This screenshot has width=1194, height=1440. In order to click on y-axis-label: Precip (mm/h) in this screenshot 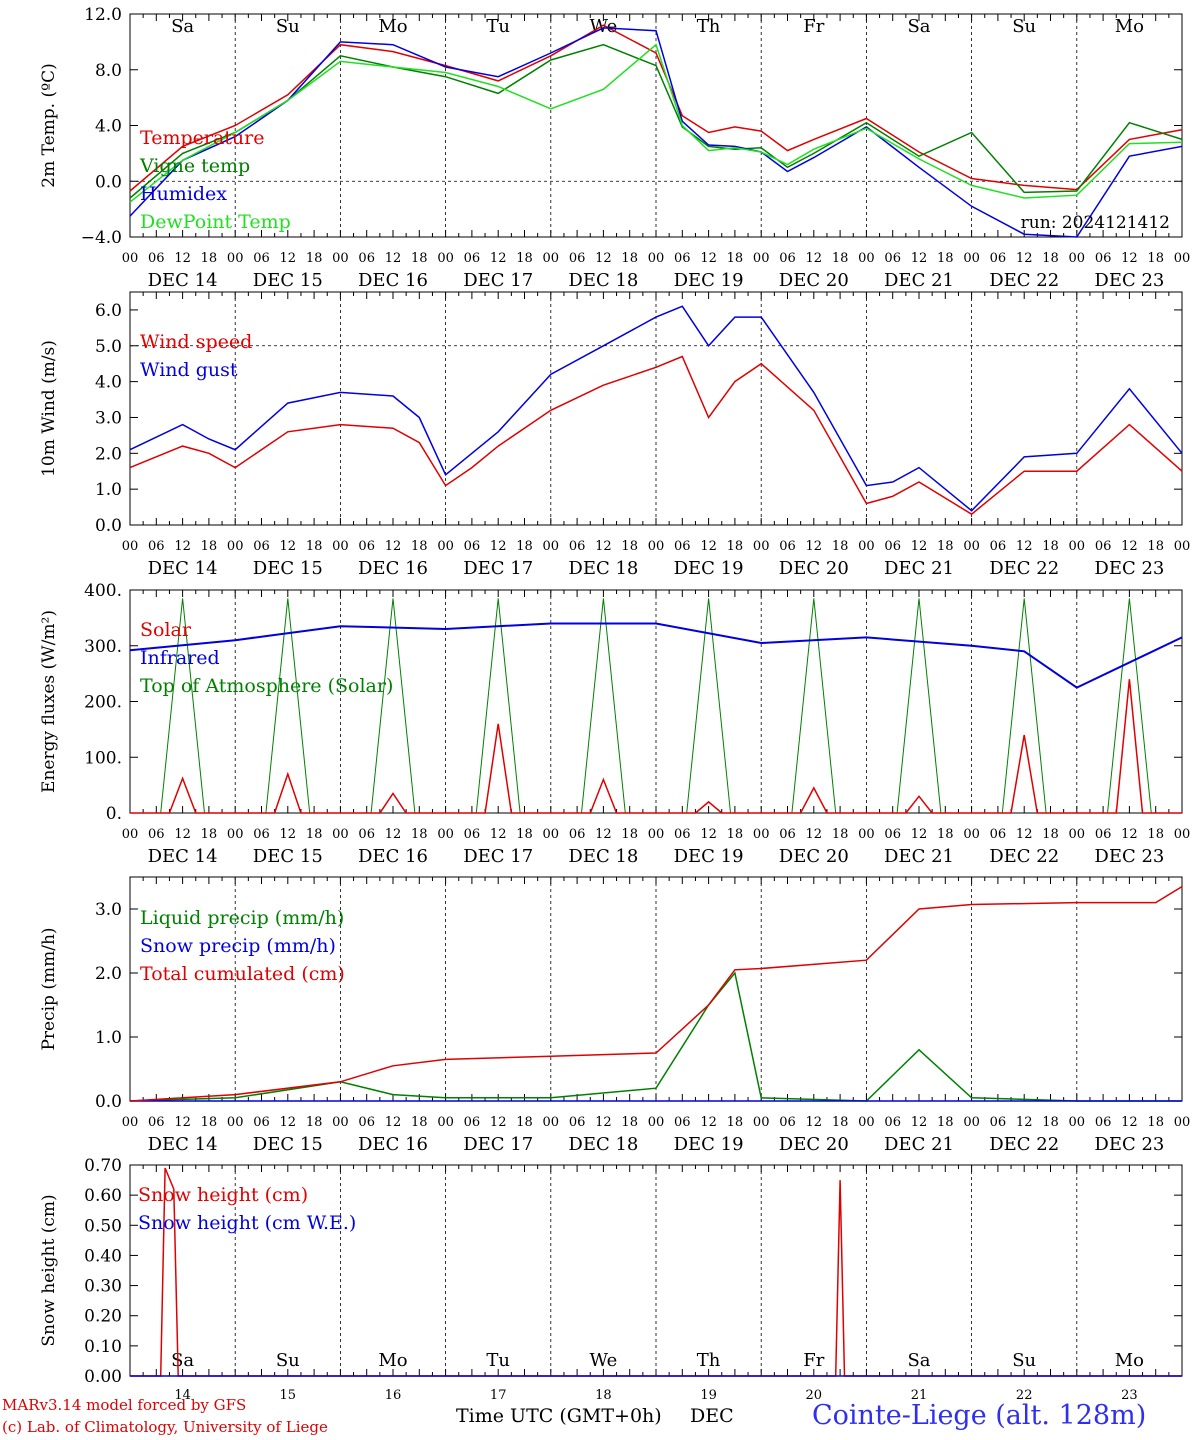, I will do `click(49, 988)`.